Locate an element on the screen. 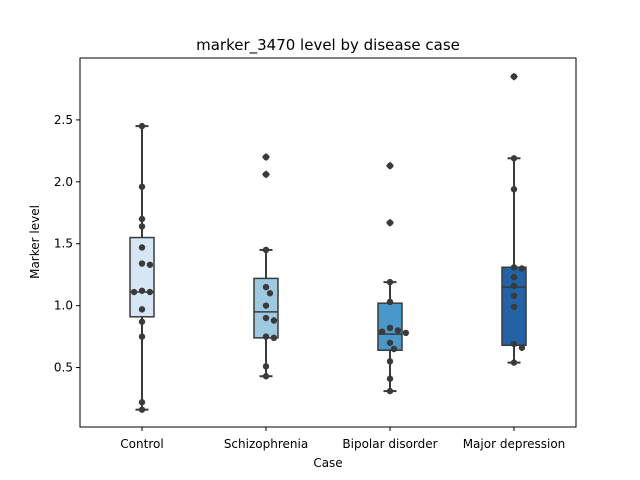  x-tick-label: Bipolar disorder is located at coordinates (389, 444).